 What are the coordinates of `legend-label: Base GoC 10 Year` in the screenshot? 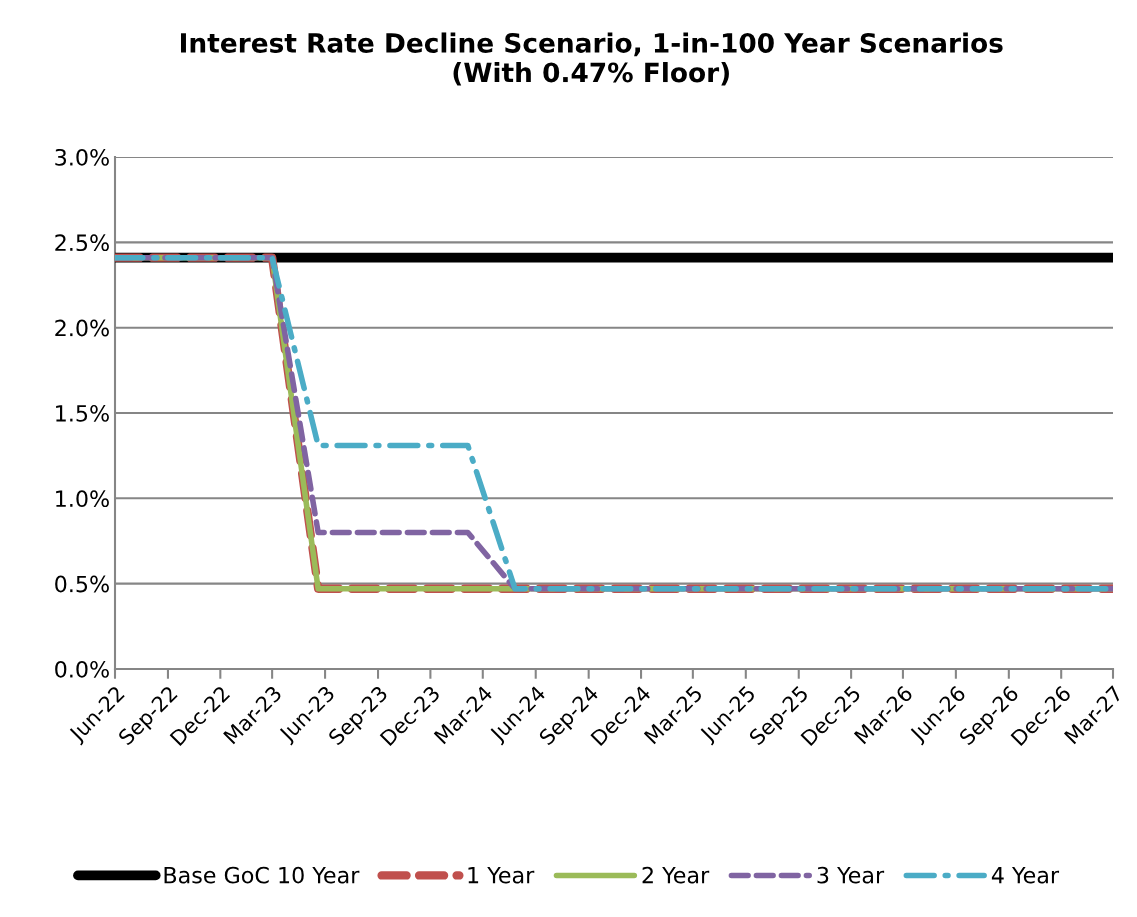 It's located at (262, 875).